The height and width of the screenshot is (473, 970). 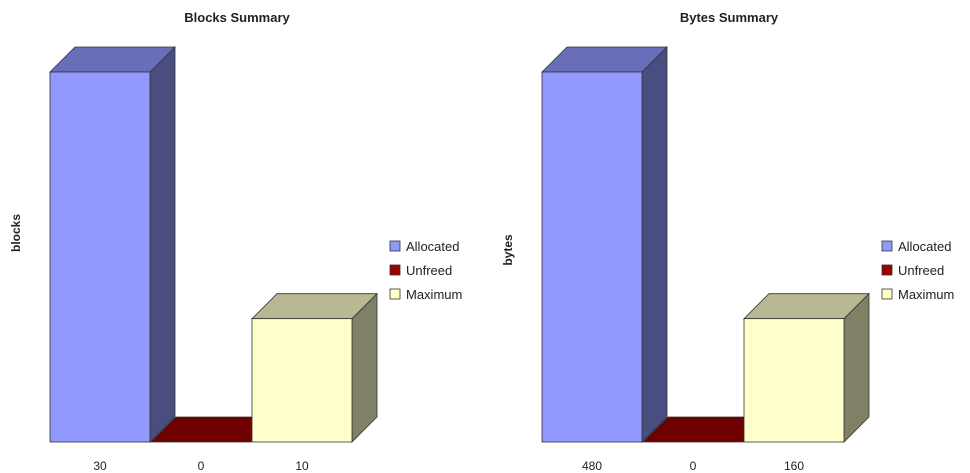 I want to click on x-tick-label: 10, so click(x=302, y=466).